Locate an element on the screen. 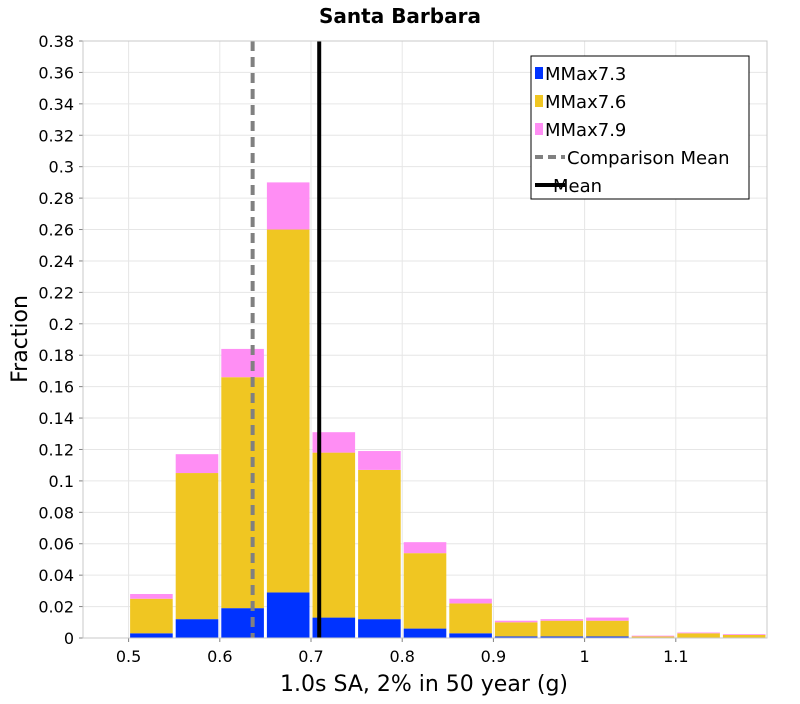 The image size is (800, 704). y-tick-label: 0.02 is located at coordinates (56, 607).